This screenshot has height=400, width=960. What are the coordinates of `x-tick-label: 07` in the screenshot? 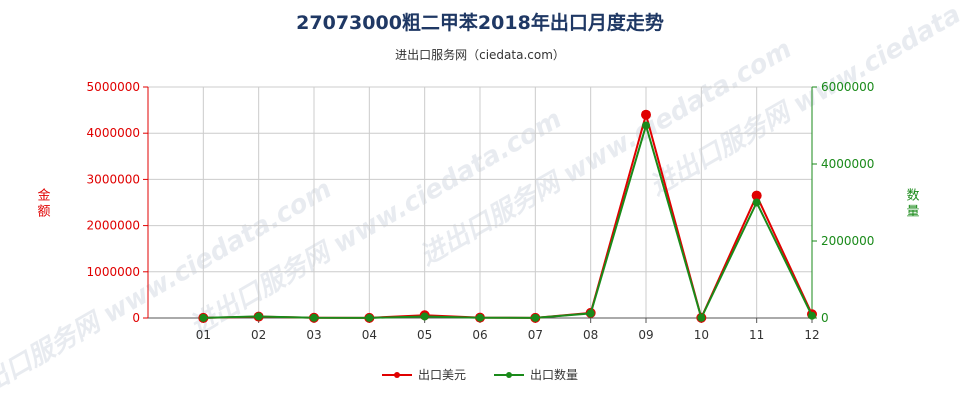 It's located at (535, 335).